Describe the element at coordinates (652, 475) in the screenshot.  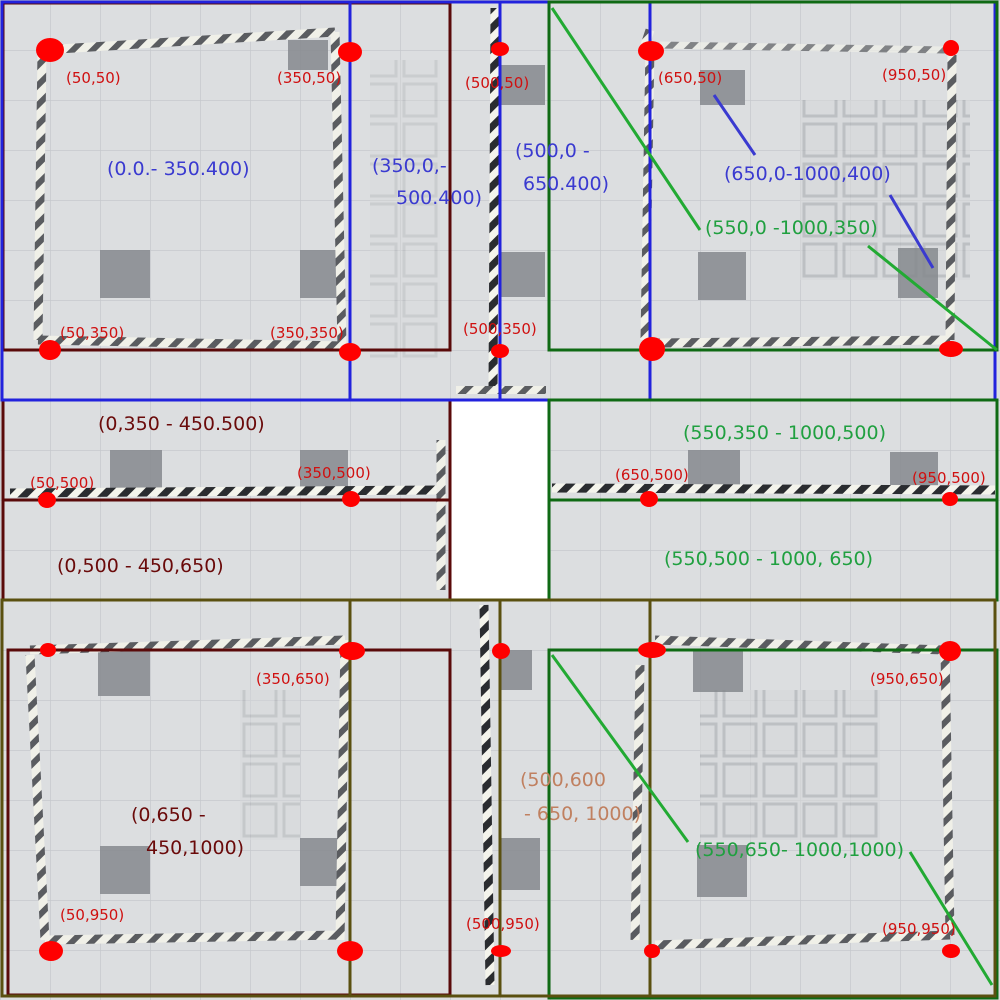
I see `point-label: (650,500)` at that location.